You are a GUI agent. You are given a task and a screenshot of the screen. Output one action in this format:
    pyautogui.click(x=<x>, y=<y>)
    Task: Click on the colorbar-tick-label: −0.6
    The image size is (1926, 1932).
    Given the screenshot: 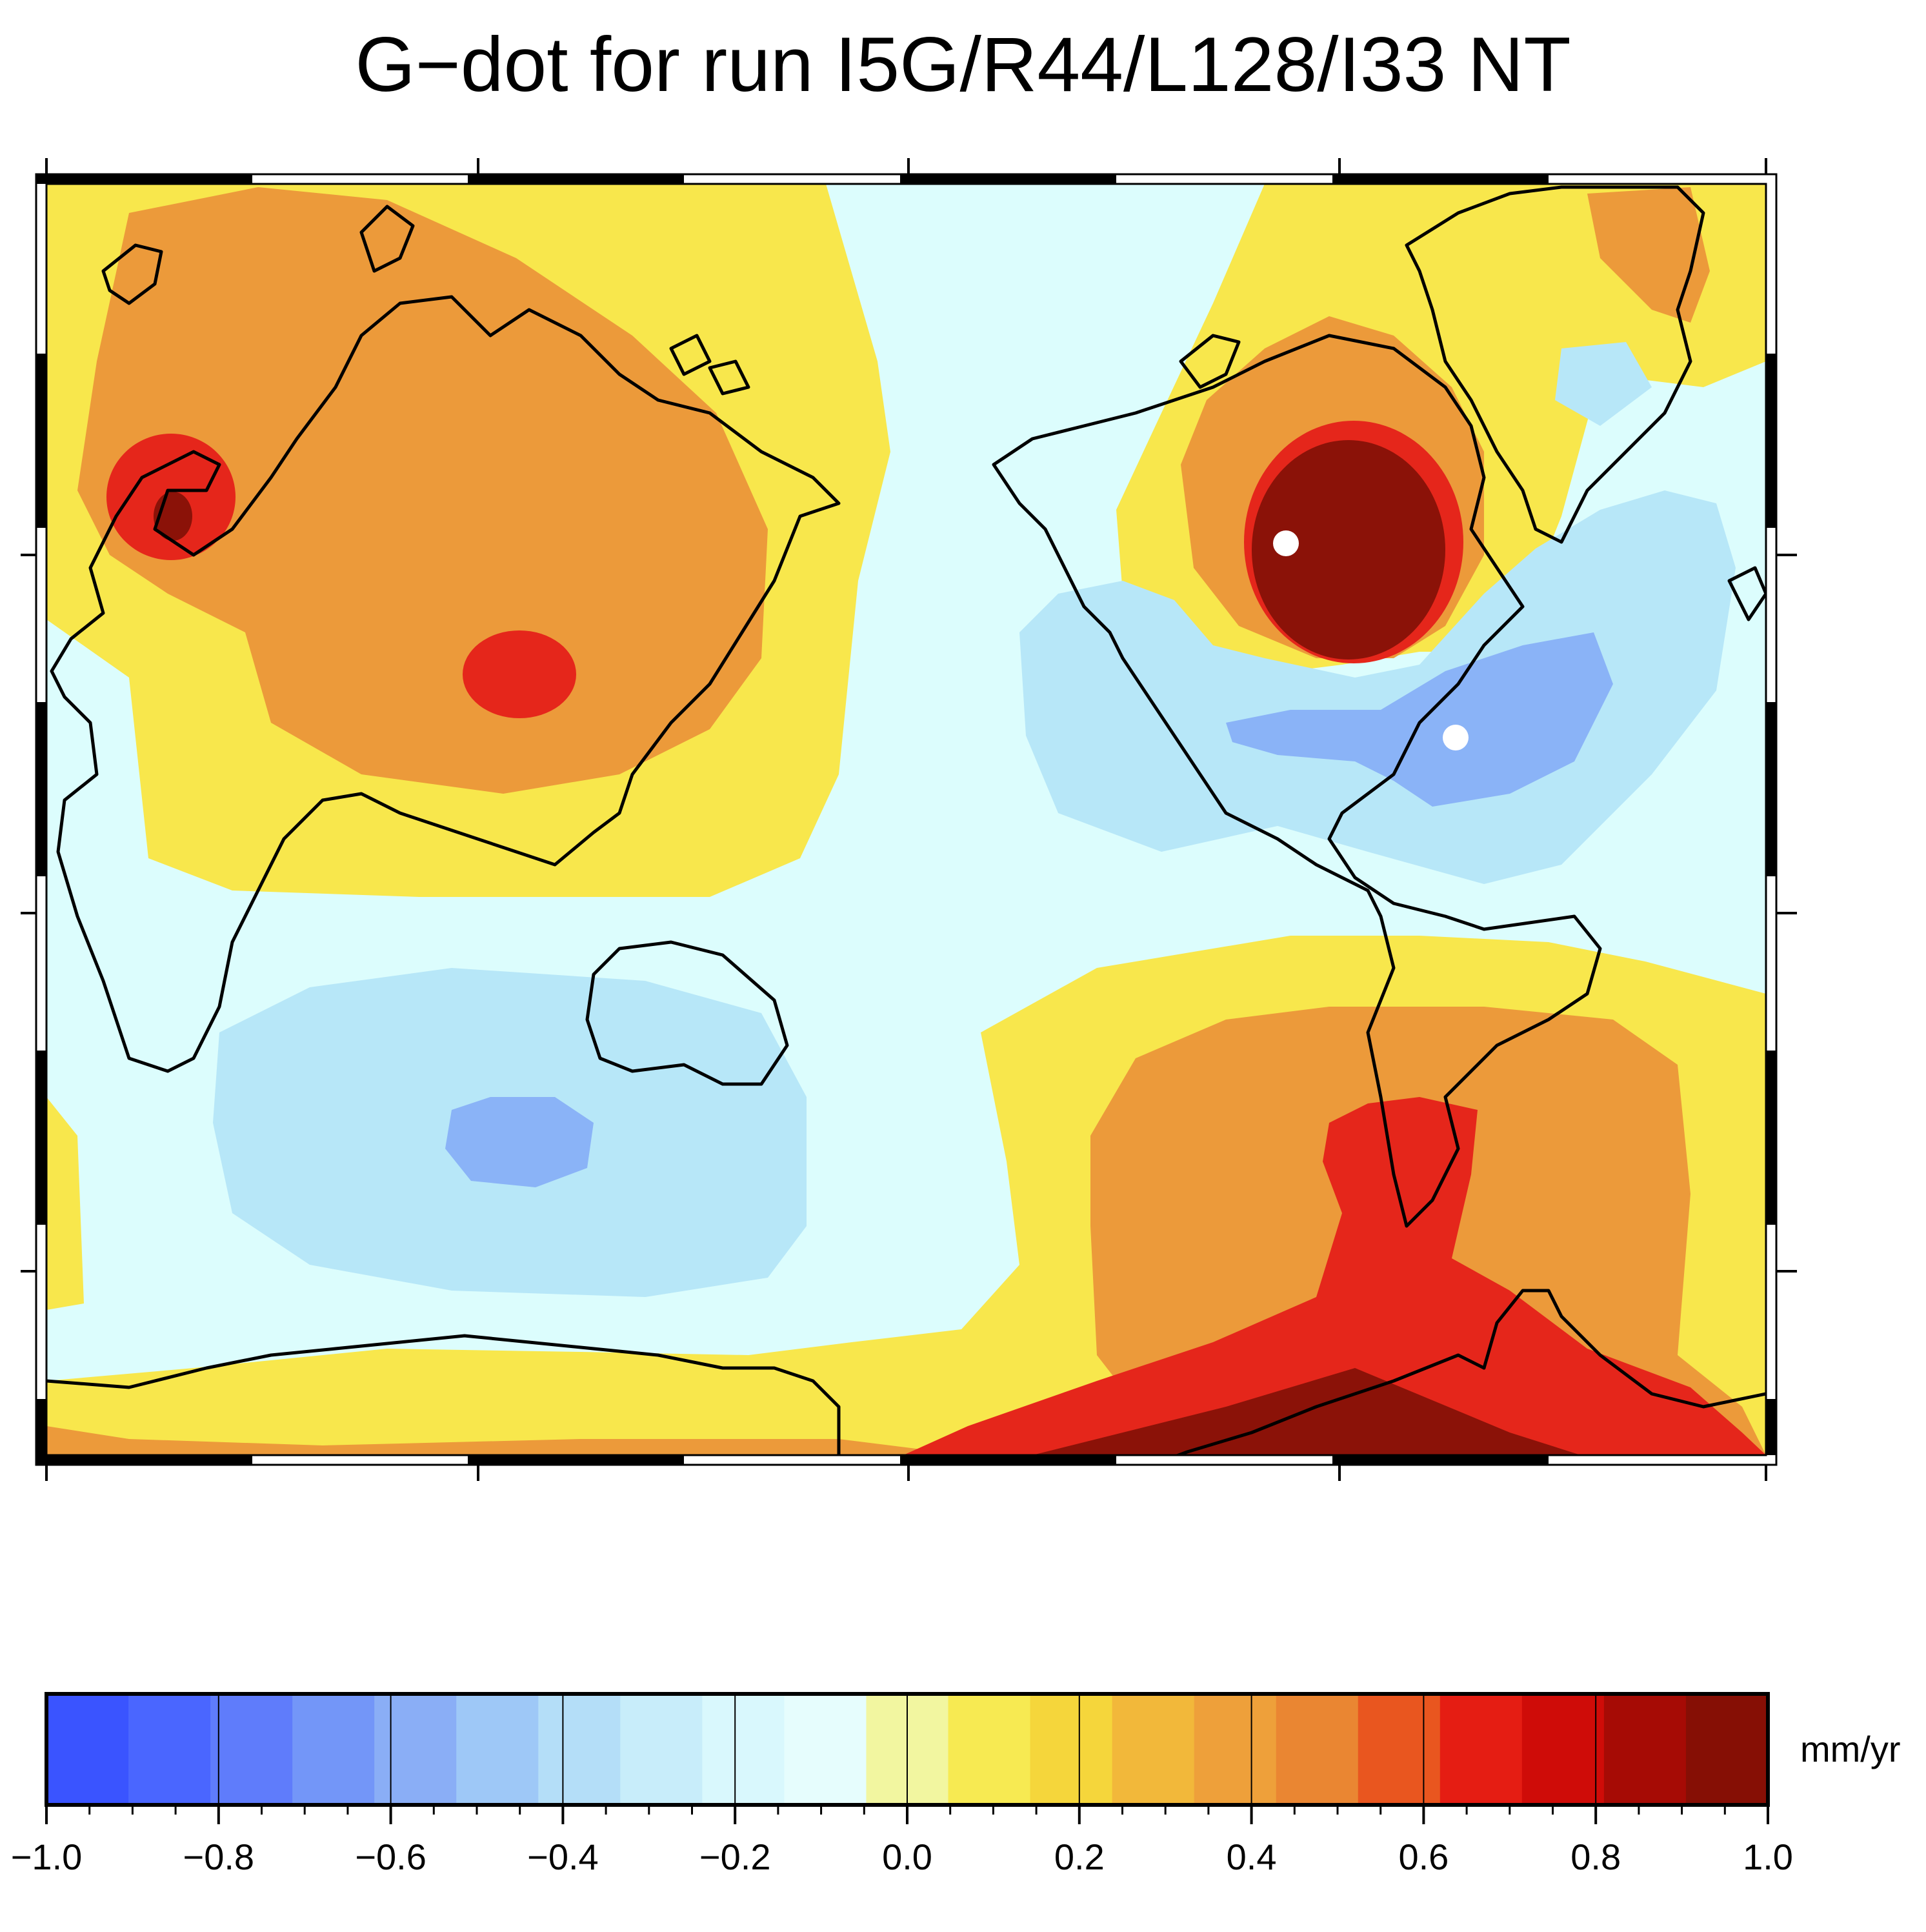 What is the action you would take?
    pyautogui.click(x=390, y=1856)
    